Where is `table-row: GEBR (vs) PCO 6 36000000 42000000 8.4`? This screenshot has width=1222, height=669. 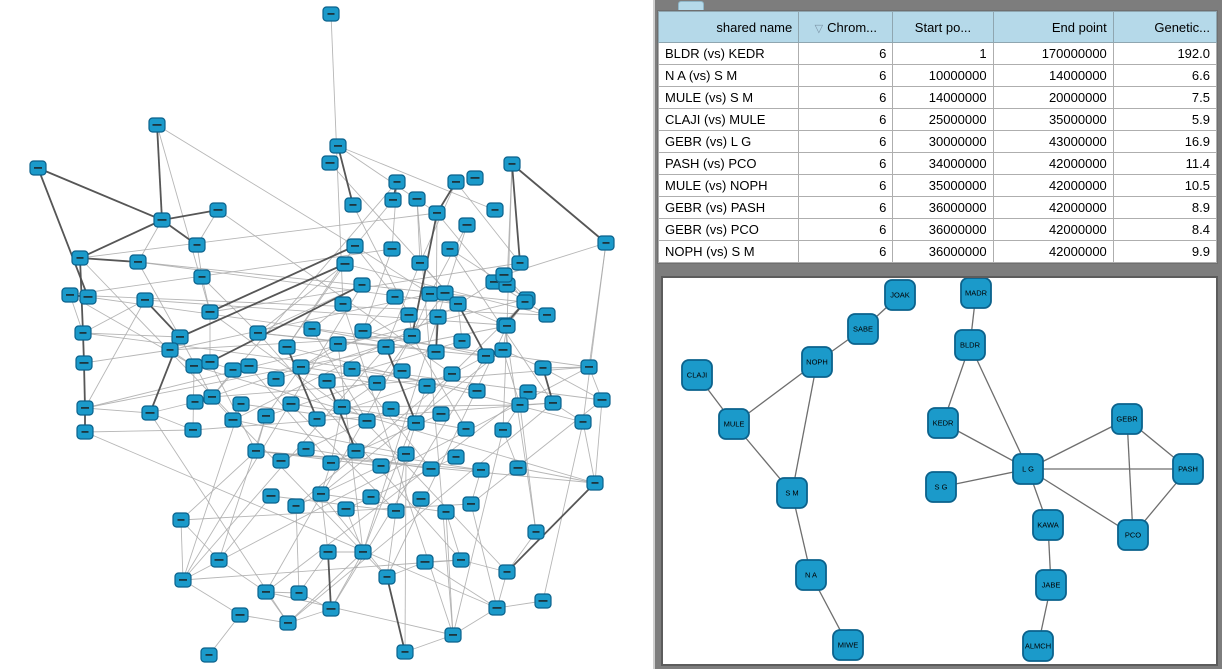
table-row: GEBR (vs) PCO 6 36000000 42000000 8.4 is located at coordinates (937, 229).